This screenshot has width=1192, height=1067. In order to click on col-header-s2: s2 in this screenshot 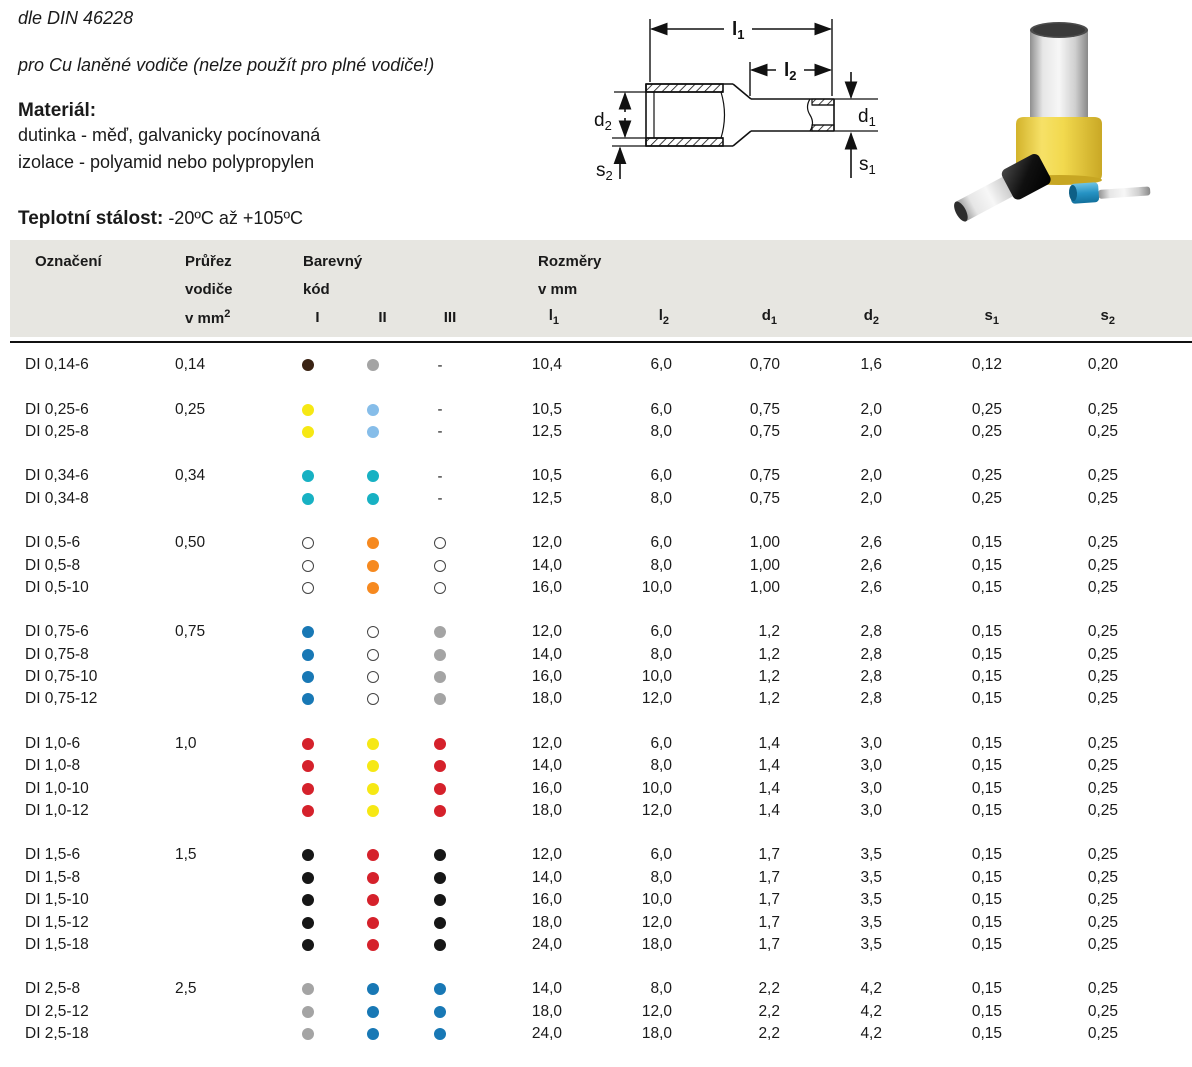, I will do `click(1107, 317)`.